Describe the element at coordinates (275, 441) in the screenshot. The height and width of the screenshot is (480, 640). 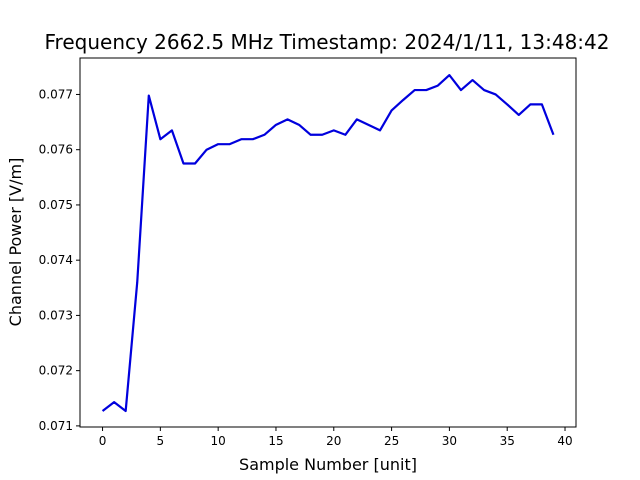
I see `x-tick-label: 15` at that location.